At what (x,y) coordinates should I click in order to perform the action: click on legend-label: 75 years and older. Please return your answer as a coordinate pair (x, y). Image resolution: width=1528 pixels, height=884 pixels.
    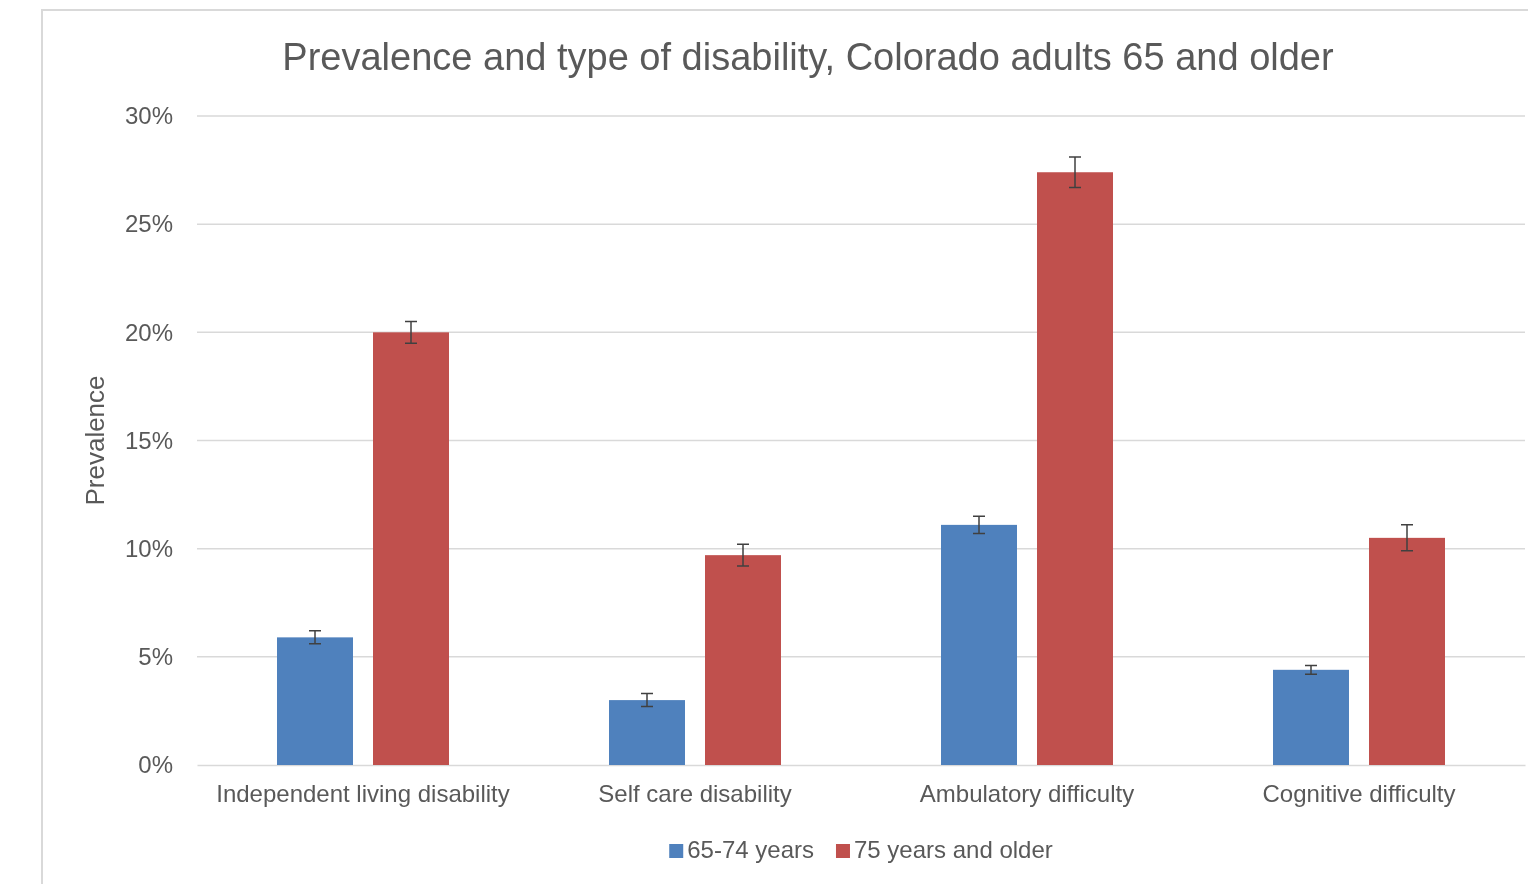
    Looking at the image, I should click on (953, 849).